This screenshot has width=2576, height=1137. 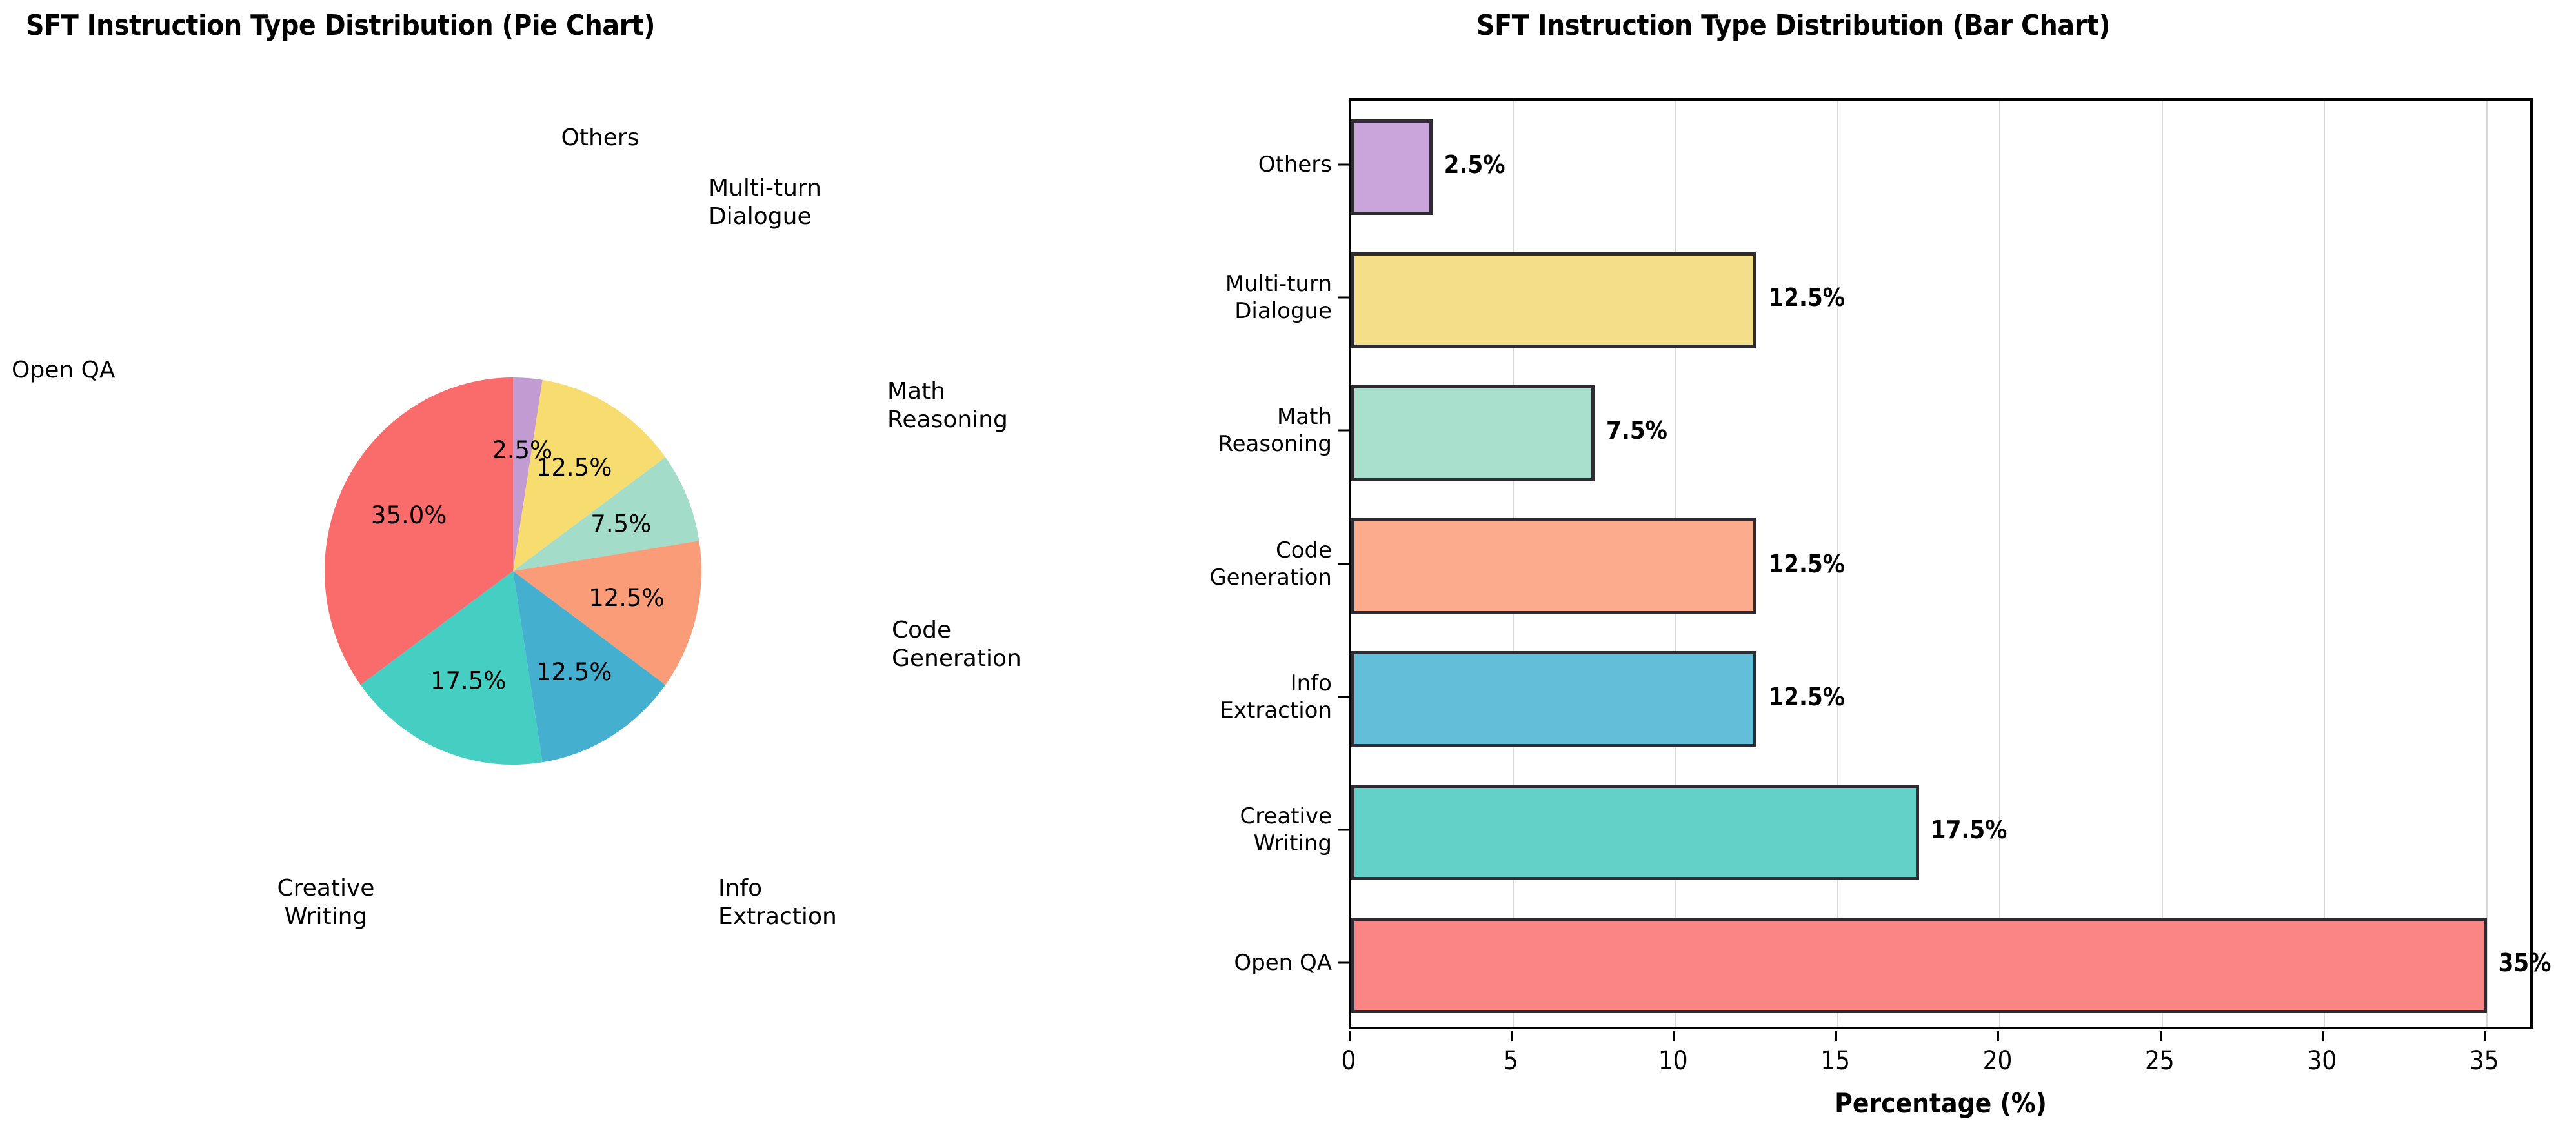 I want to click on x-tick-label: 30, so click(x=2322, y=1061).